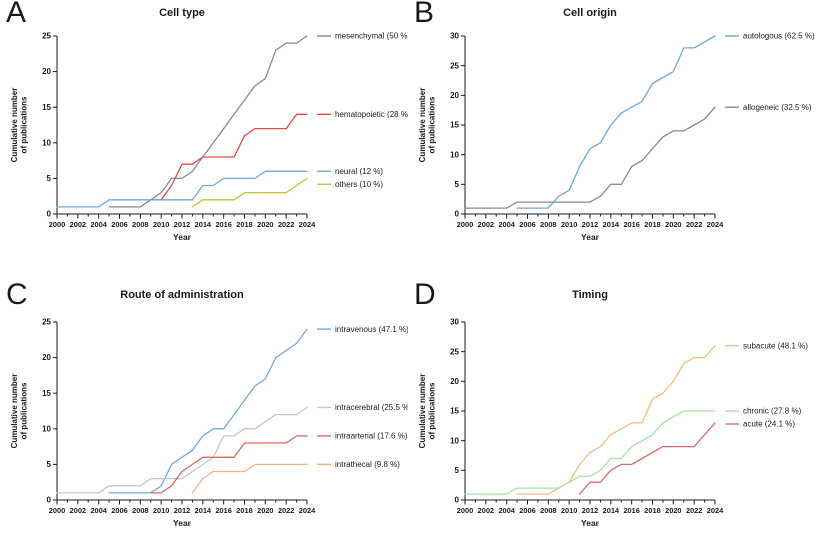  Describe the element at coordinates (182, 295) in the screenshot. I see `panel-title-route-of-administration: Route of administration` at that location.